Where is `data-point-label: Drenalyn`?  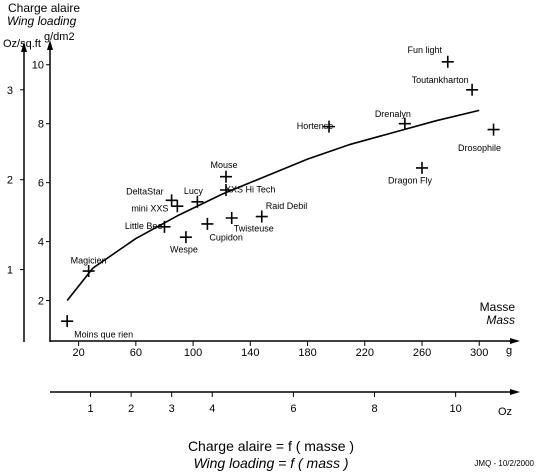
data-point-label: Drenalyn is located at coordinates (393, 114).